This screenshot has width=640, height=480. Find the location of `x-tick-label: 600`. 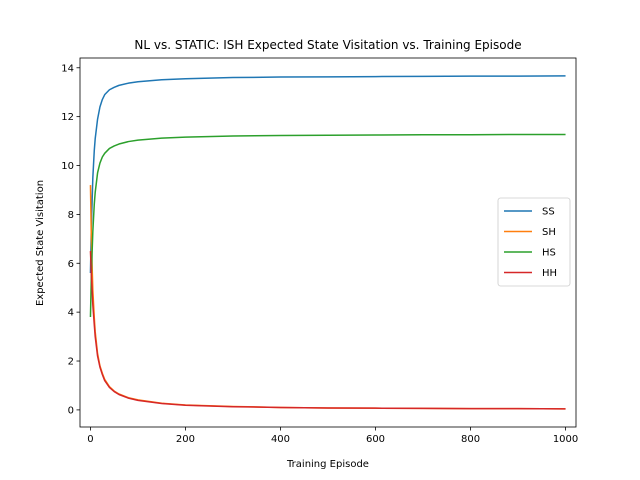

x-tick-label: 600 is located at coordinates (375, 439).